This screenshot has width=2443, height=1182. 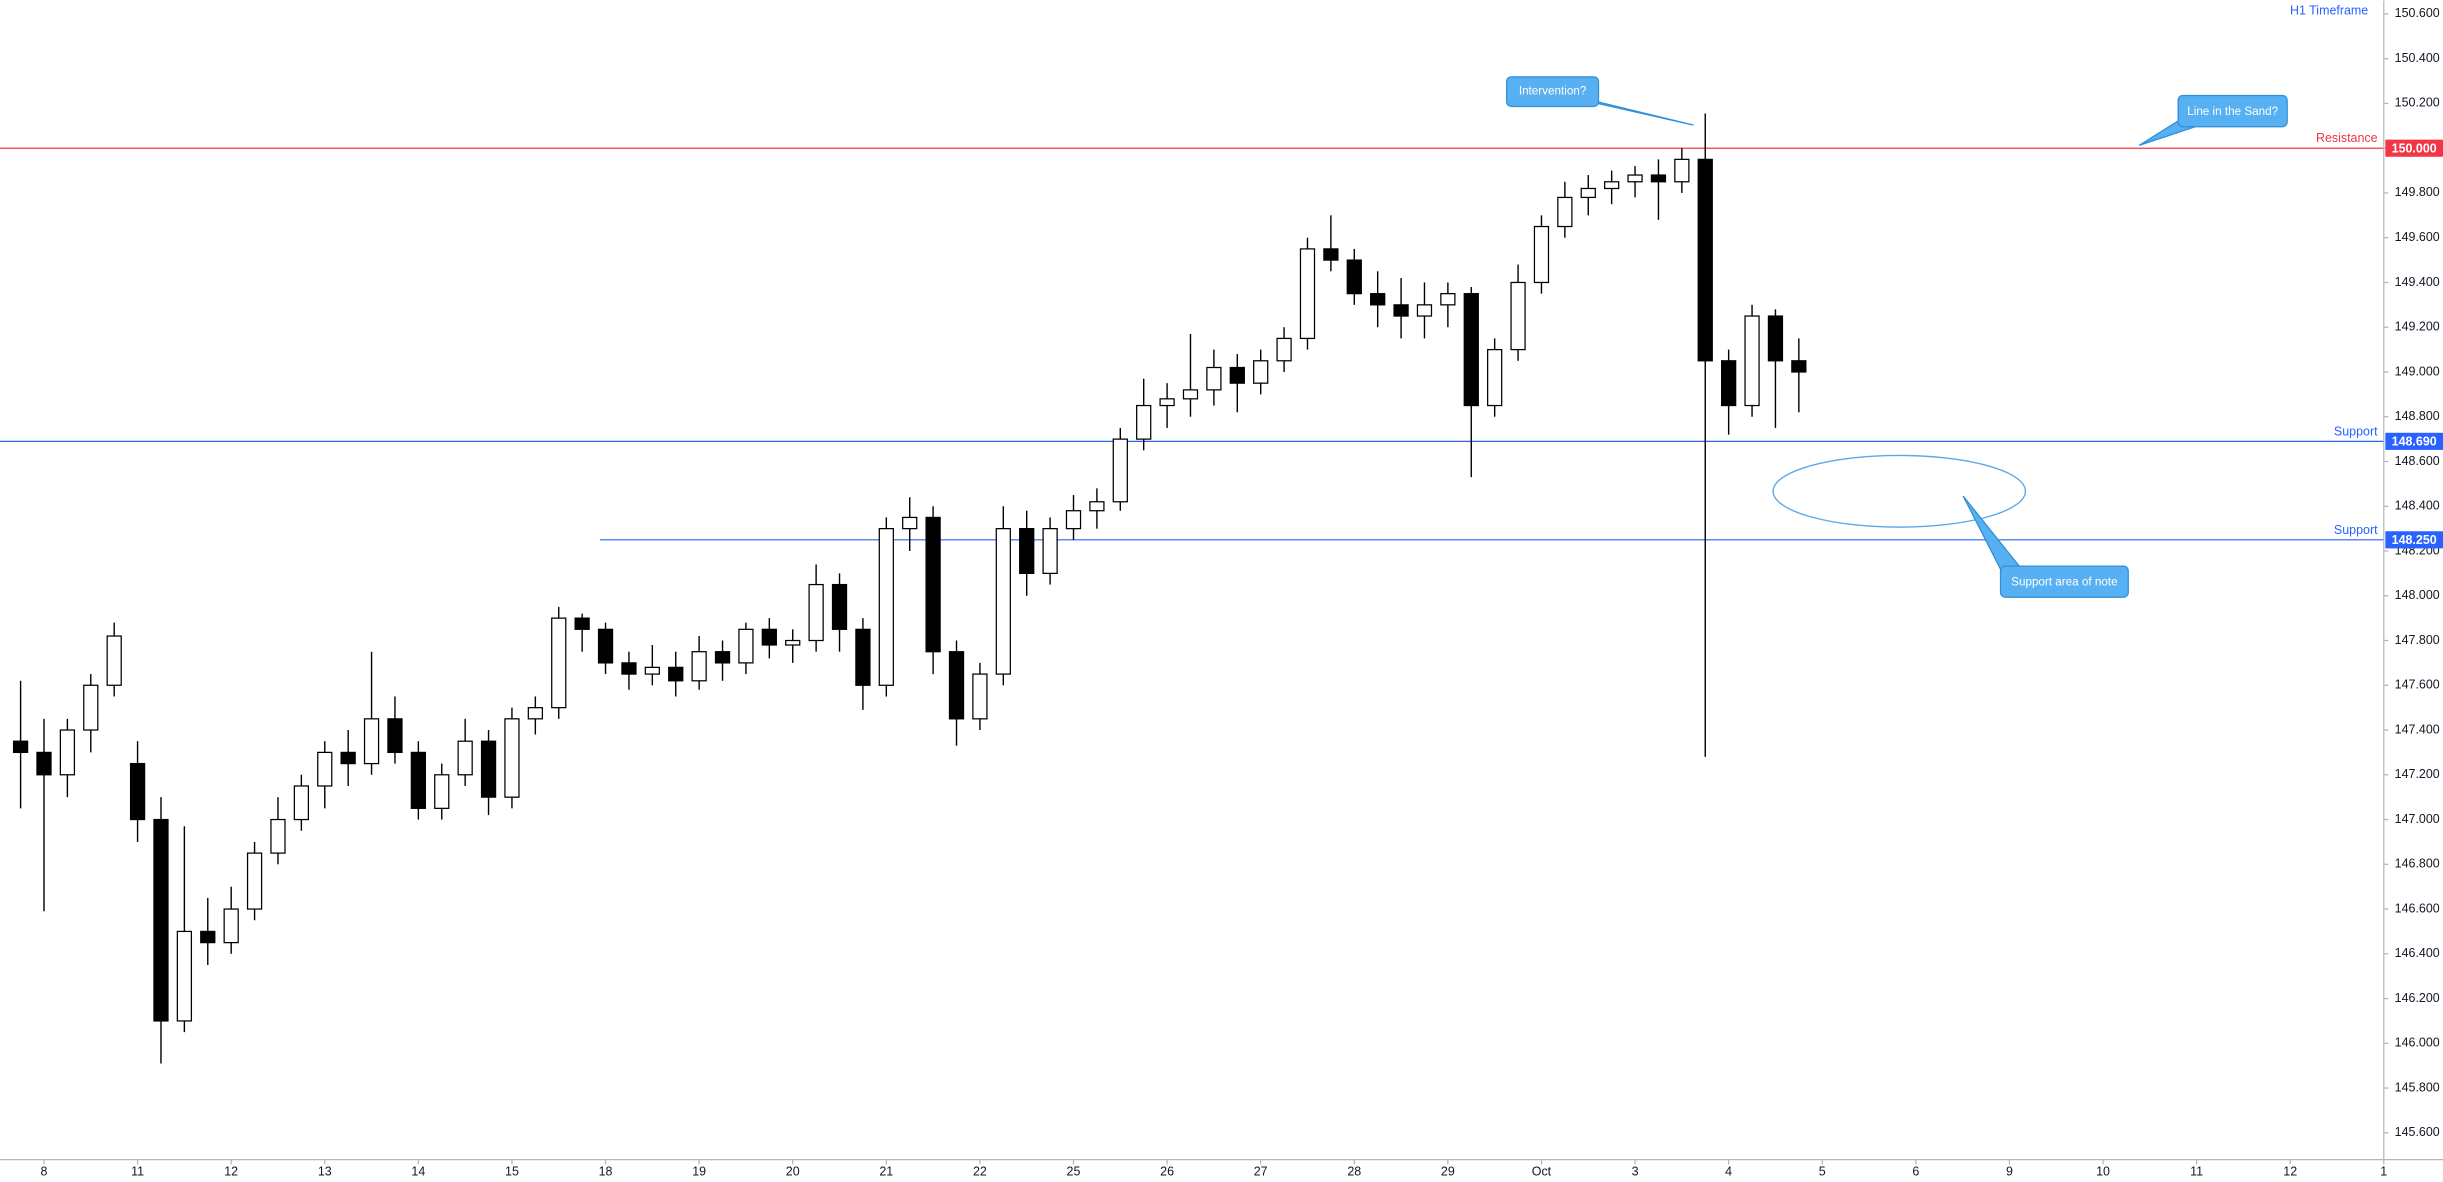 What do you see at coordinates (325, 1171) in the screenshot?
I see `x-tick-label: 13` at bounding box center [325, 1171].